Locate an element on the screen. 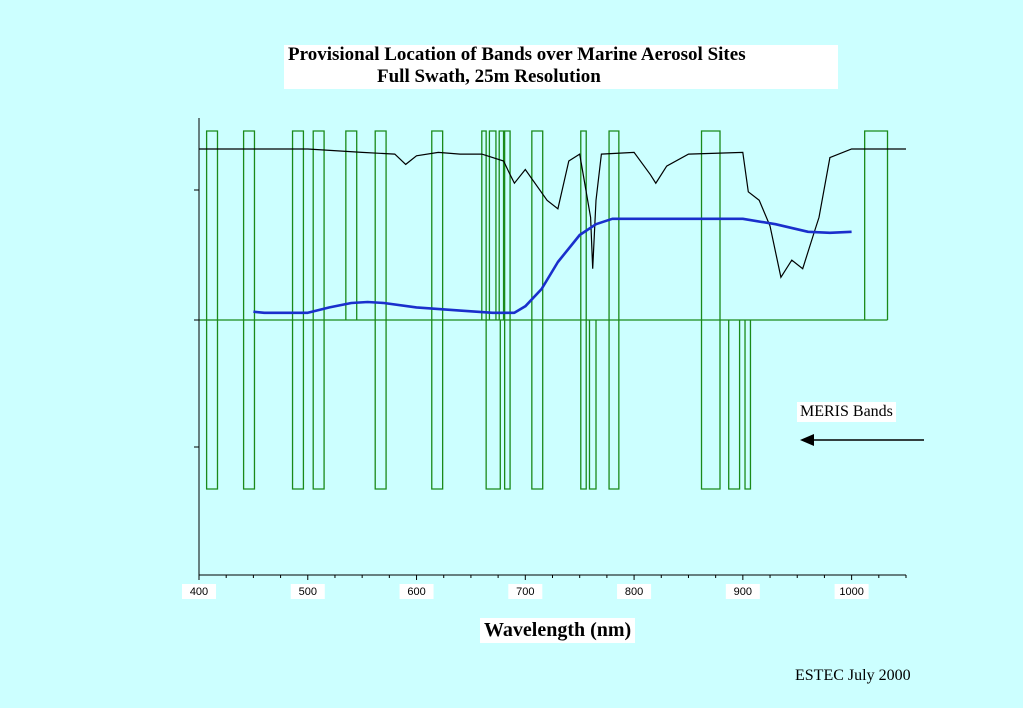 The height and width of the screenshot is (708, 1023). x-tick-label-600: 600 is located at coordinates (416, 592).